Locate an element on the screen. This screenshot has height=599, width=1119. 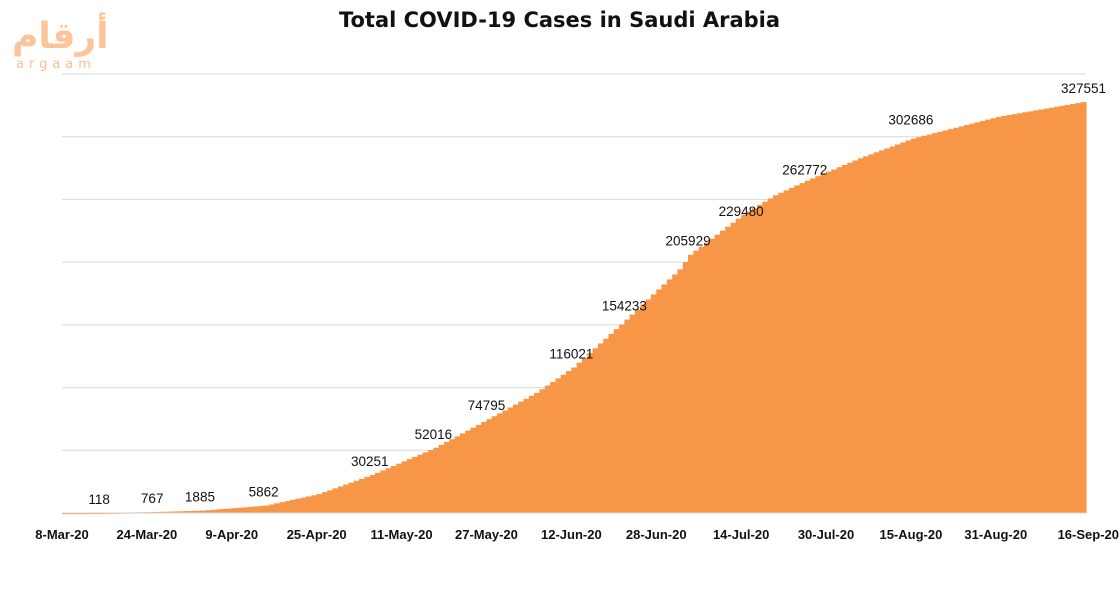
x-tick-label: 16-Sep-20 is located at coordinates (1088, 534).